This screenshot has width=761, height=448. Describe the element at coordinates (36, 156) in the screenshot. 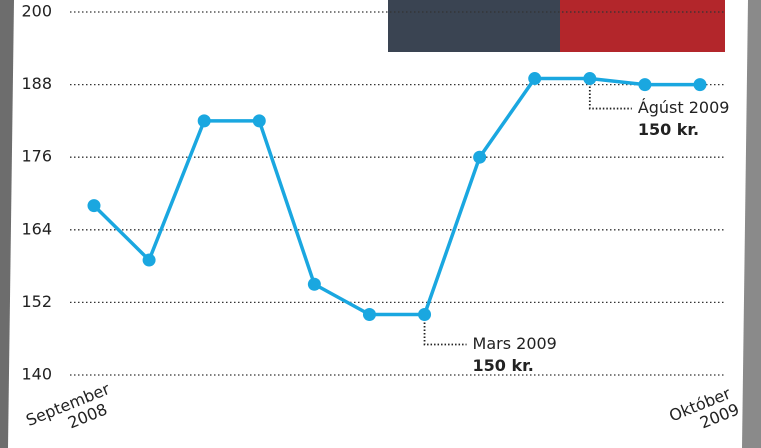

I see `y-tick-label: 176` at that location.